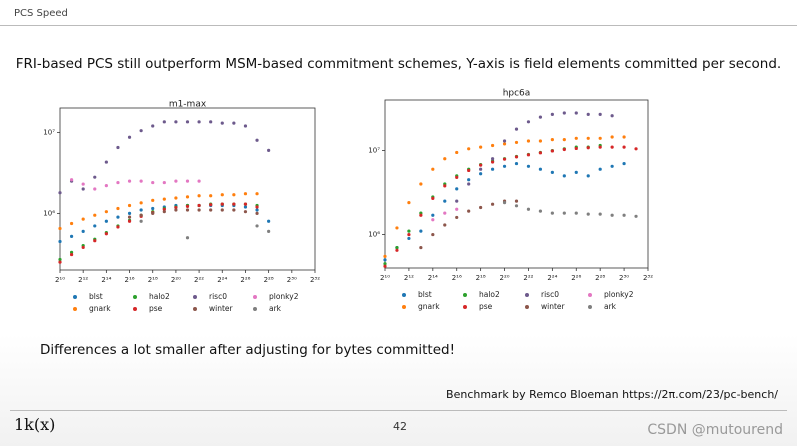  What do you see at coordinates (41, 13) in the screenshot?
I see `header-title: PCS Speed` at bounding box center [41, 13].